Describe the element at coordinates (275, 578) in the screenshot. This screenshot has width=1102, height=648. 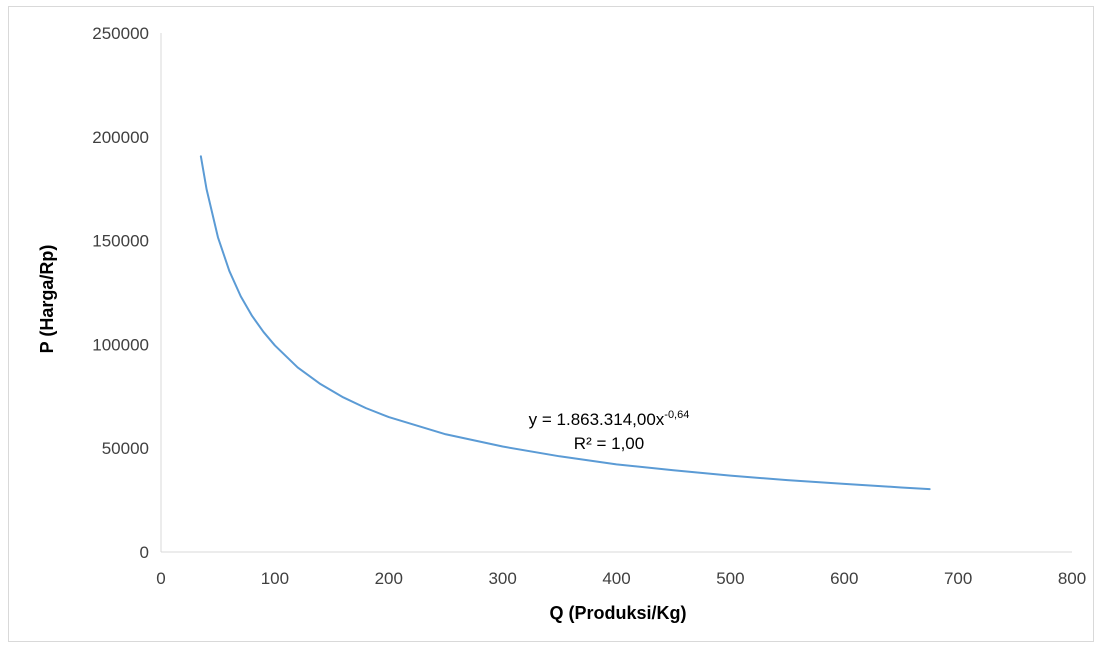
I see `x-tick-label: 100` at that location.